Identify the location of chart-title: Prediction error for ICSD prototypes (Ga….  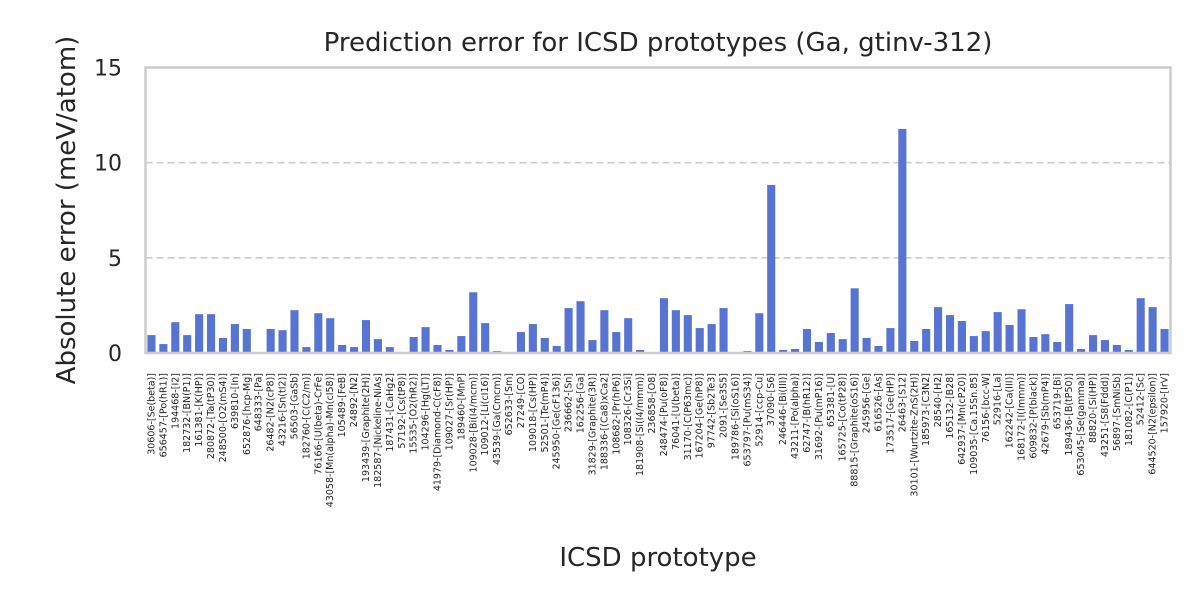
(658, 43).